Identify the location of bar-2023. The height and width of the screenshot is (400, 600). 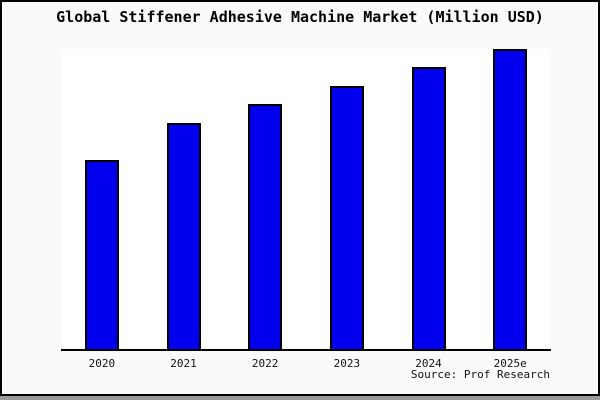
(346, 217).